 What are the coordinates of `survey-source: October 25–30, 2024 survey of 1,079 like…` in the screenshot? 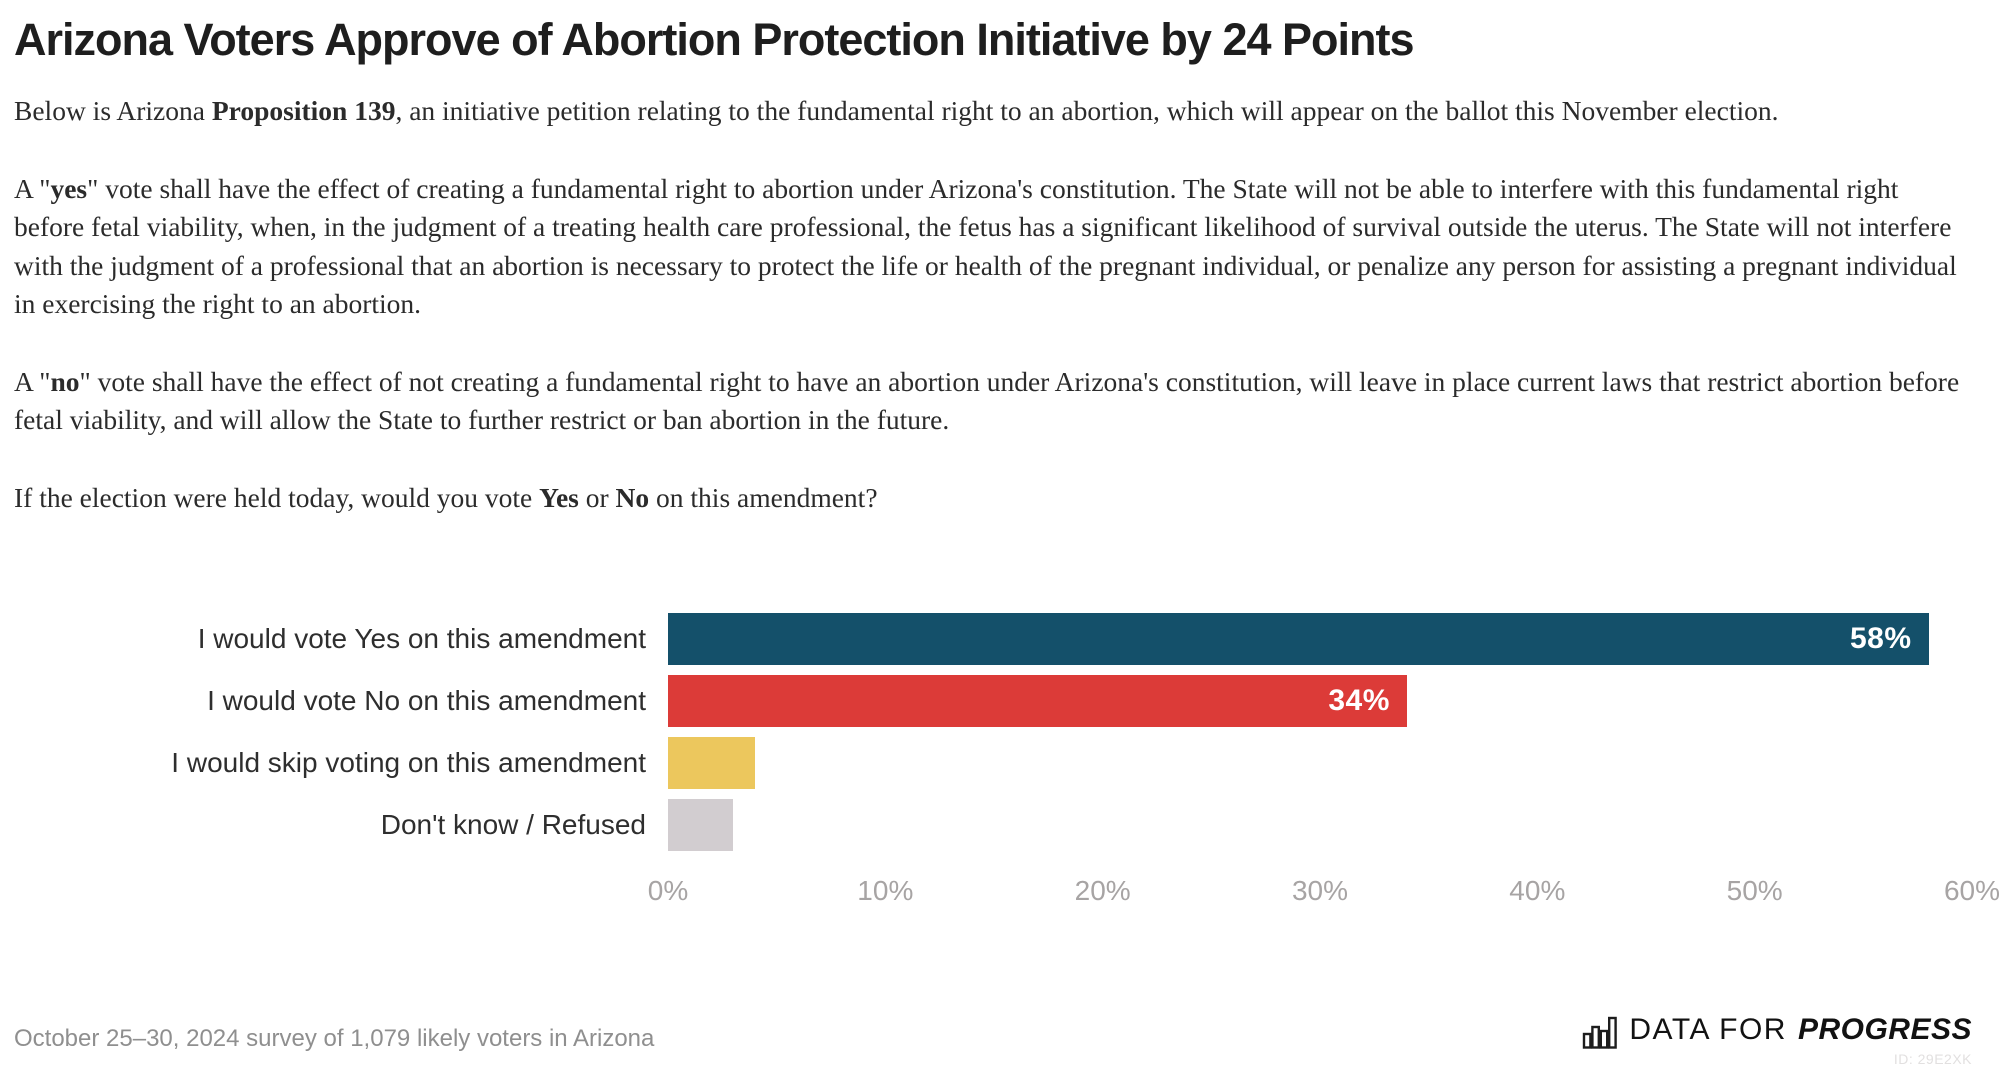 It's located at (334, 1038).